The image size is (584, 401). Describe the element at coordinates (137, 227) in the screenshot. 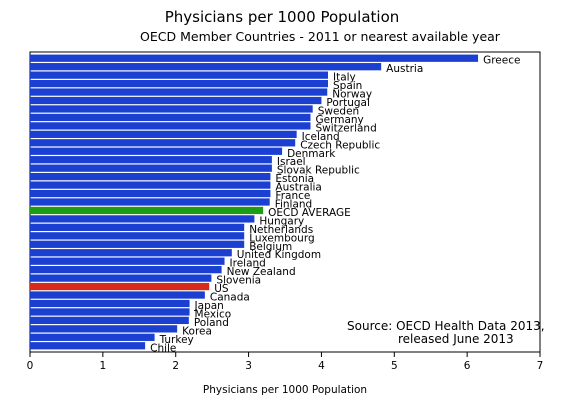

I see `bar-netherlands` at that location.